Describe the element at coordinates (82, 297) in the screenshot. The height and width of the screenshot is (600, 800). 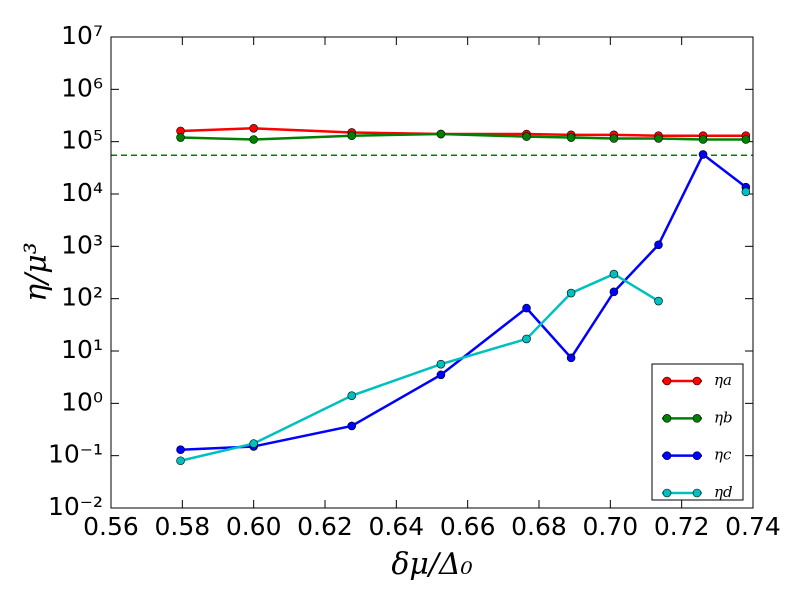
I see `y-tick-label: 10²` at that location.